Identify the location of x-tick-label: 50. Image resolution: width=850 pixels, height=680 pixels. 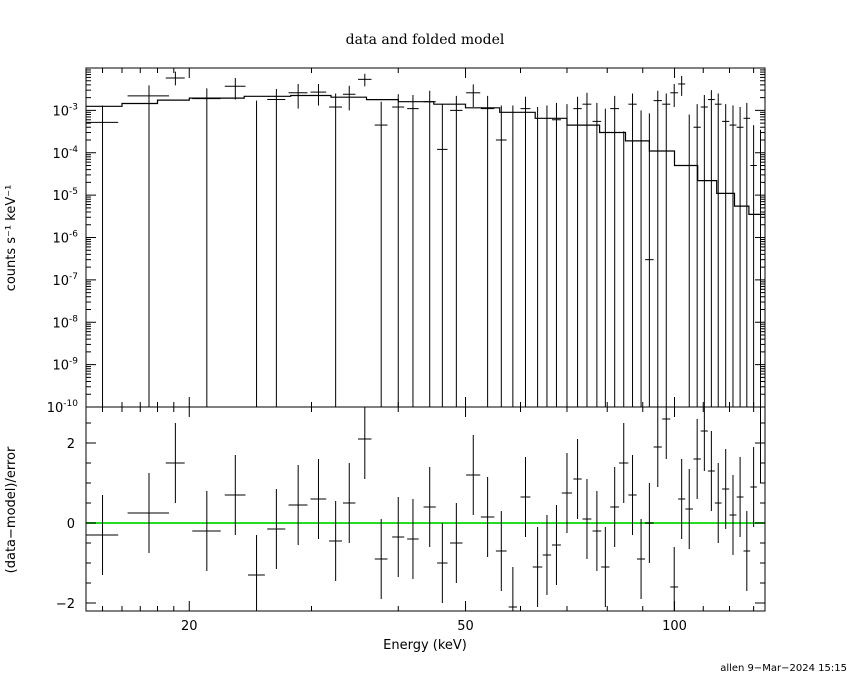
(465, 626).